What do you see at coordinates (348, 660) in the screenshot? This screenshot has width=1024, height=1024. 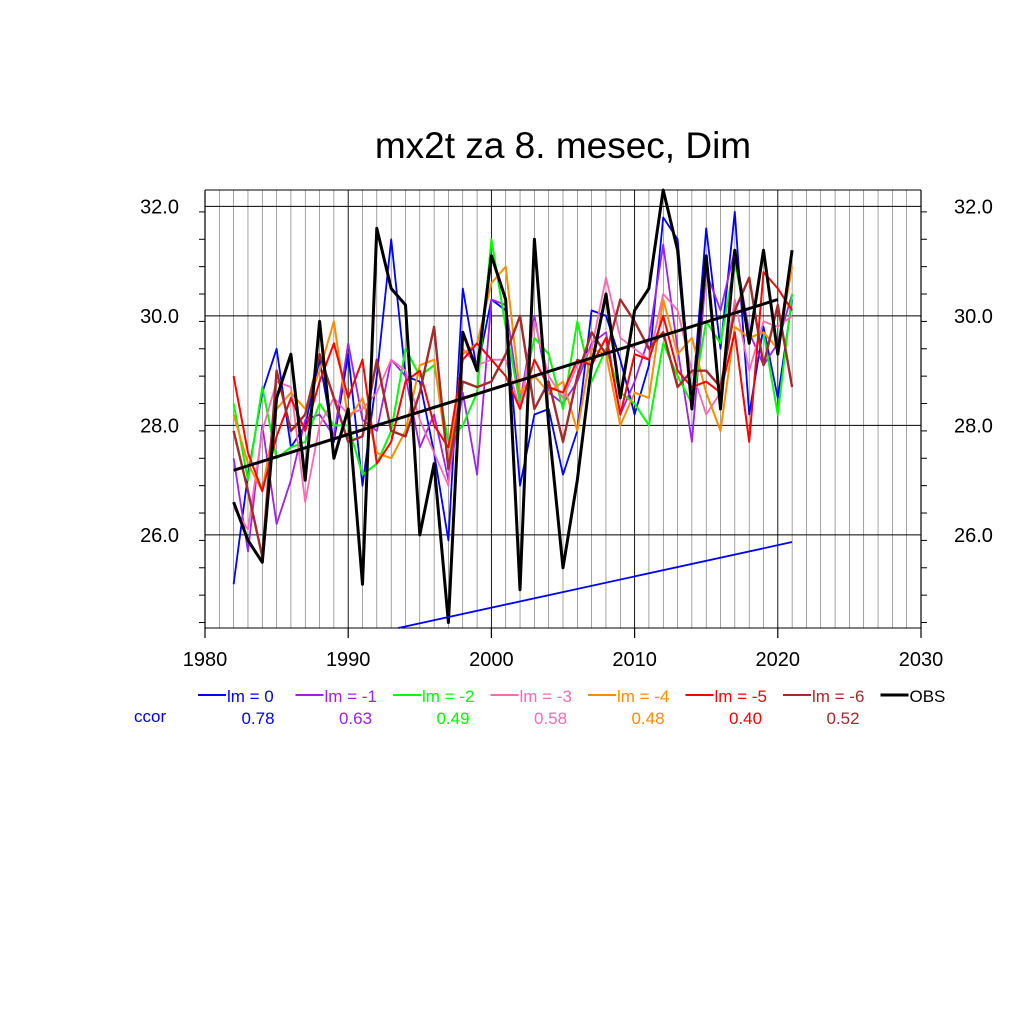 I see `x-tick-label: 1990` at bounding box center [348, 660].